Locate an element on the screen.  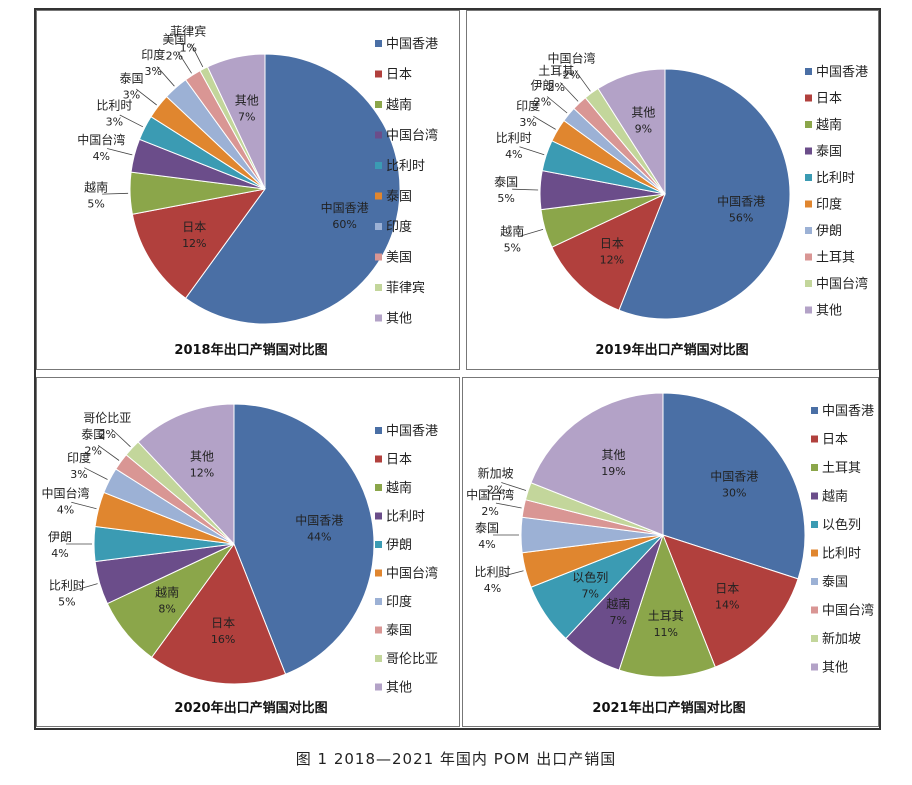
slice-label: 土耳其 is located at coordinates (666, 616).